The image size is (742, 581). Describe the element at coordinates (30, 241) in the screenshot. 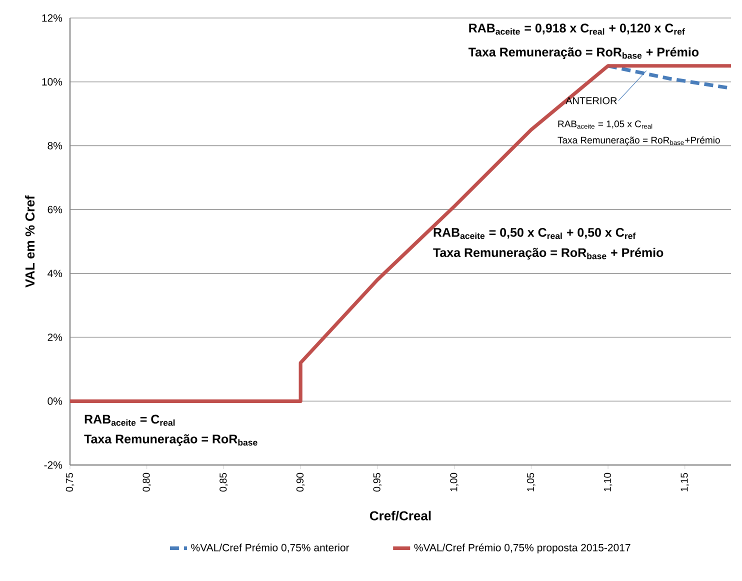

I see `y-axis-title: VAL em % Cref` at that location.